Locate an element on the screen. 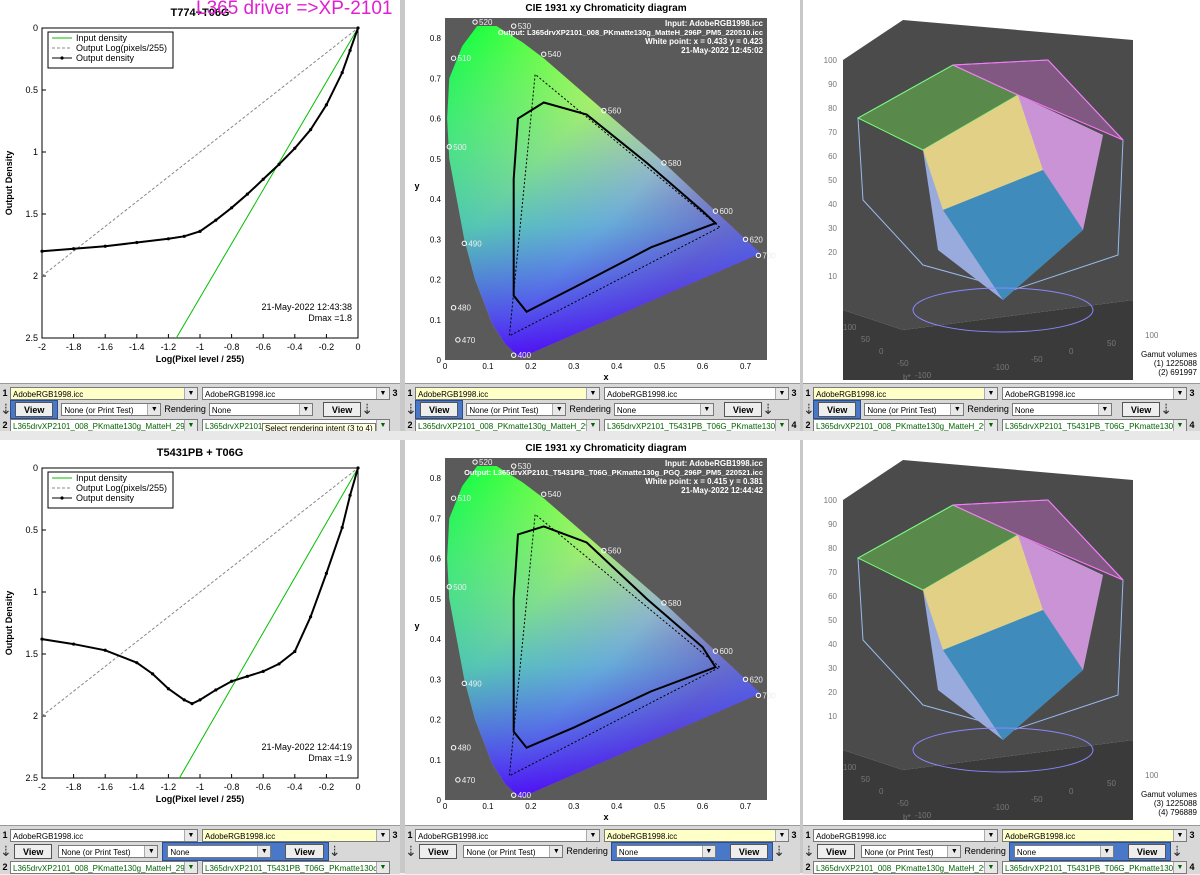  gamut-base-ring is located at coordinates (1003, 310).